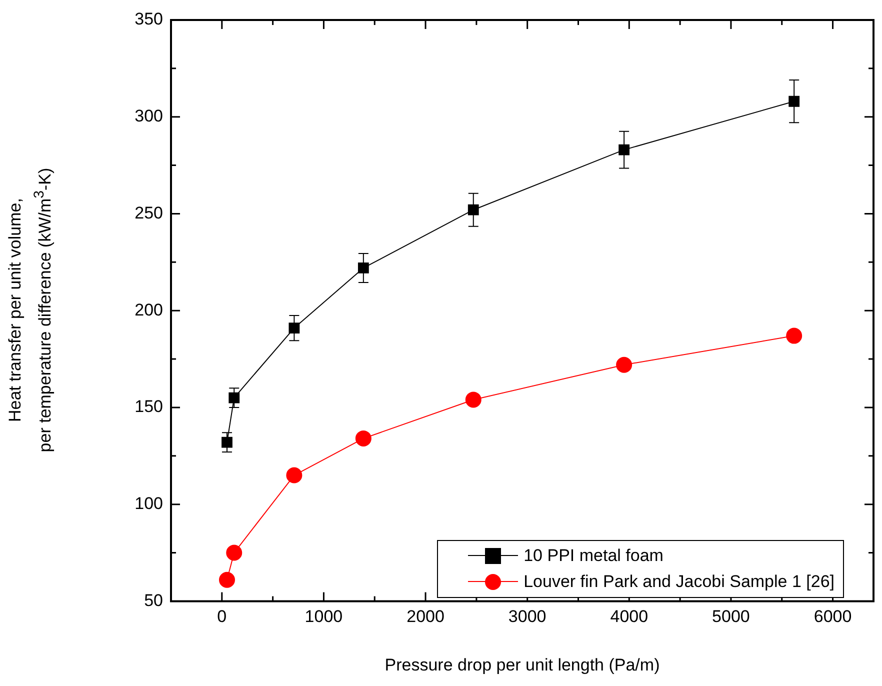  I want to click on x-tick-label: 0, so click(222, 616).